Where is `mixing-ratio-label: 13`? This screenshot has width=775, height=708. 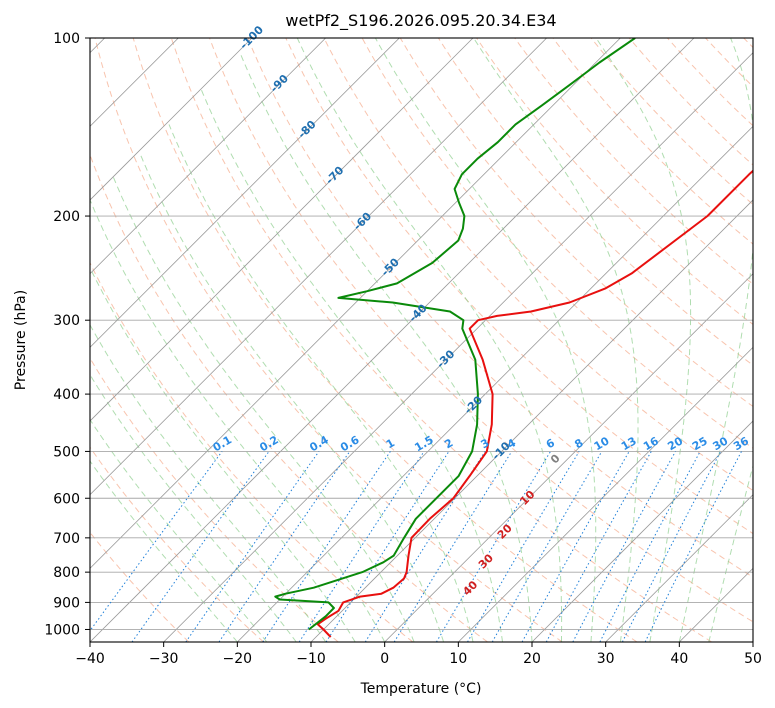 mixing-ratio-label: 13 is located at coordinates (629, 443).